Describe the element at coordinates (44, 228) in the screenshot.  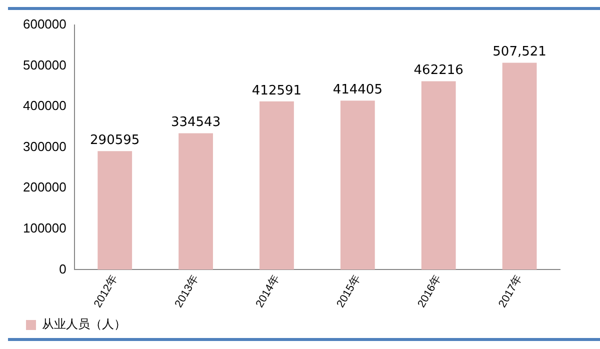
I see `y-tick-label: 100000` at that location.